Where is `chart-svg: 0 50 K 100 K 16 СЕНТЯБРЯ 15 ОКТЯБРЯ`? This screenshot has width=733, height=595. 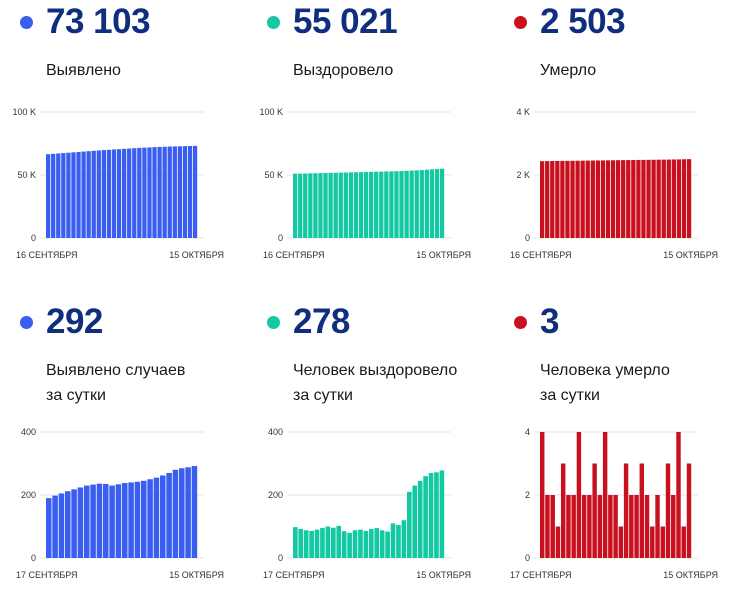 chart-svg: 0 50 K 100 K 16 СЕНТЯБРЯ 15 ОКТЯБРЯ is located at coordinates (118, 183).